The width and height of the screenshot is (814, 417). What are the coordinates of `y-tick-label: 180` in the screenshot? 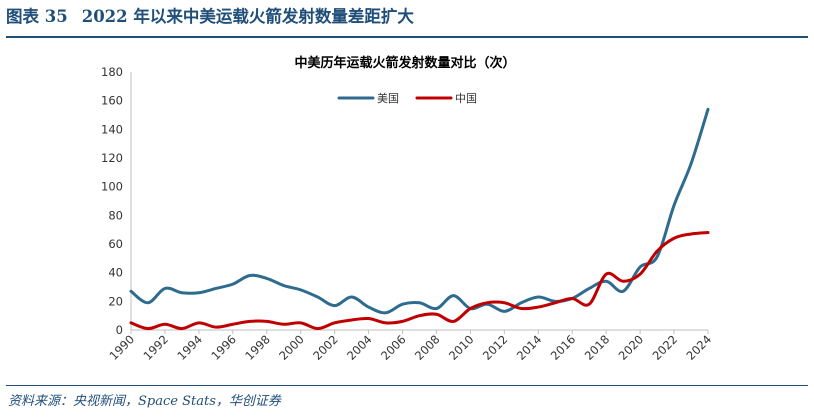 It's located at (112, 72).